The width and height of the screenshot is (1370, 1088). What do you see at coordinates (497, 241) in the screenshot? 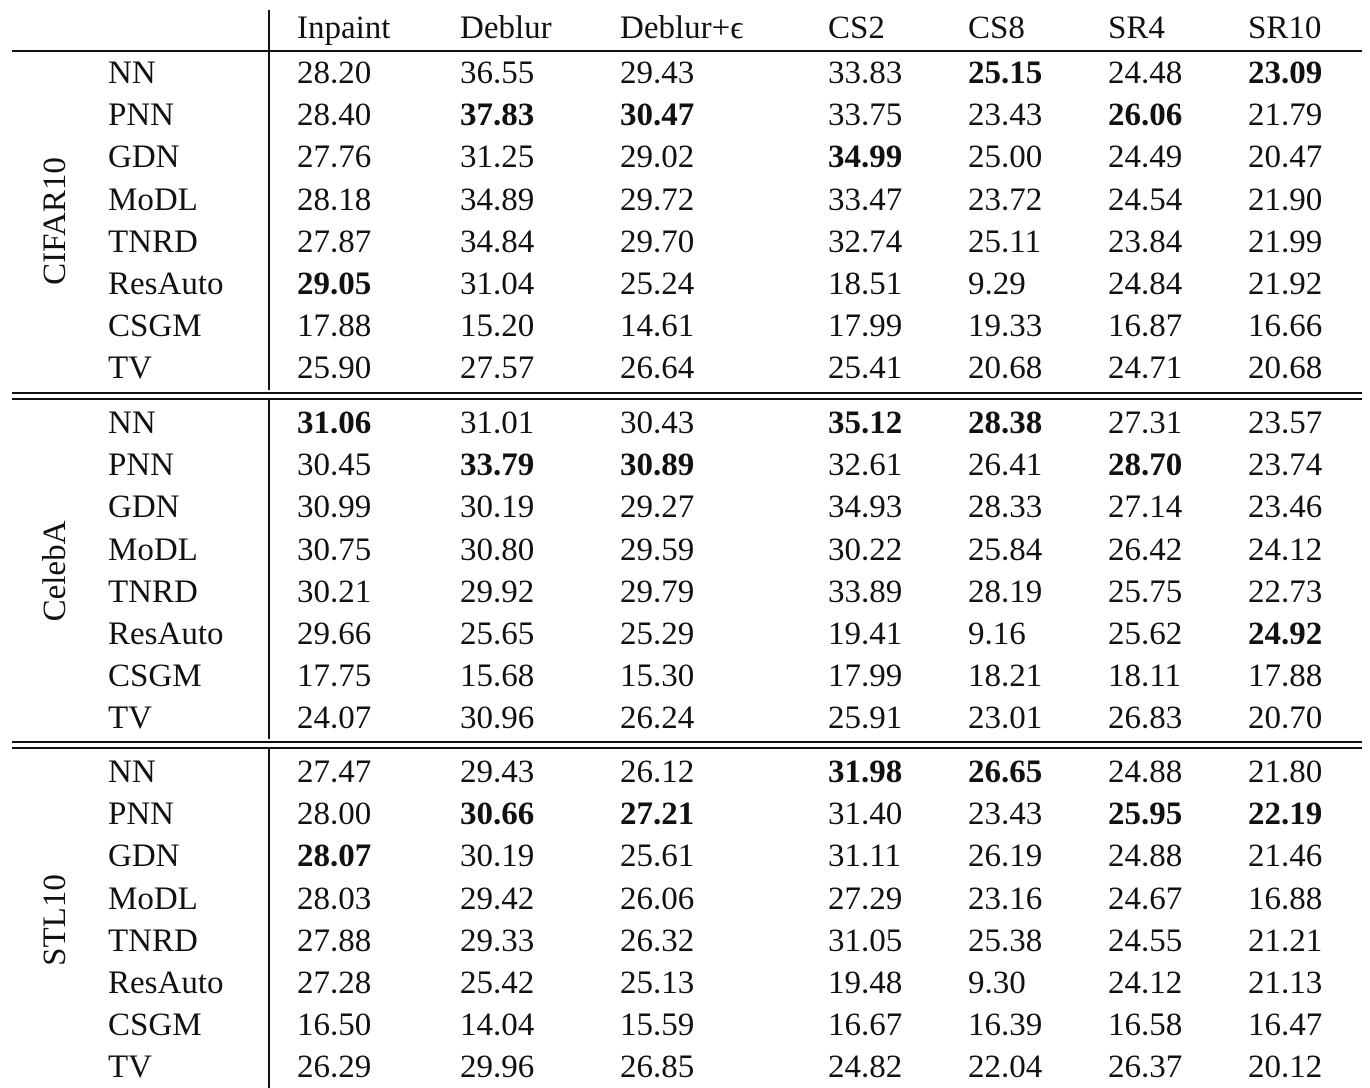
I see `table-cell: 34.84` at bounding box center [497, 241].